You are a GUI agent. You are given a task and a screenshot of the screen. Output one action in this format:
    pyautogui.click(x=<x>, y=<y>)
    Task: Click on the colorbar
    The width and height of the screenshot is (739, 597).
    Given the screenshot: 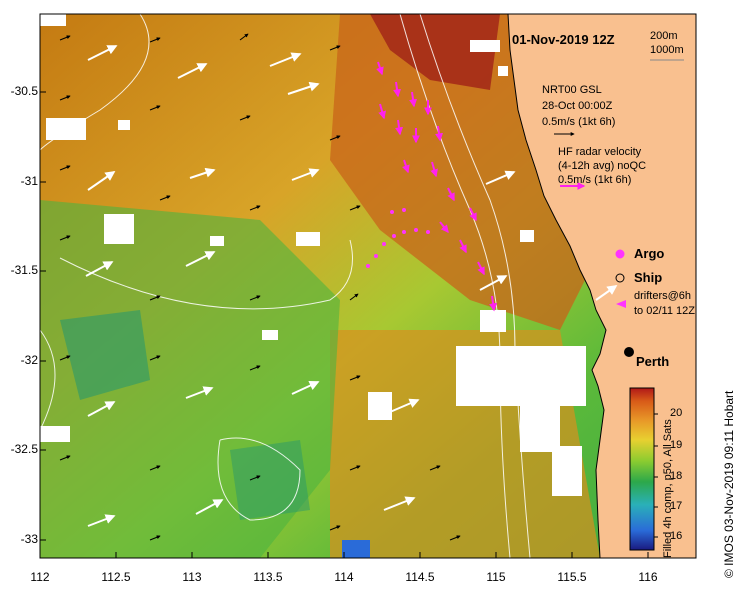 What is the action you would take?
    pyautogui.click(x=642, y=469)
    